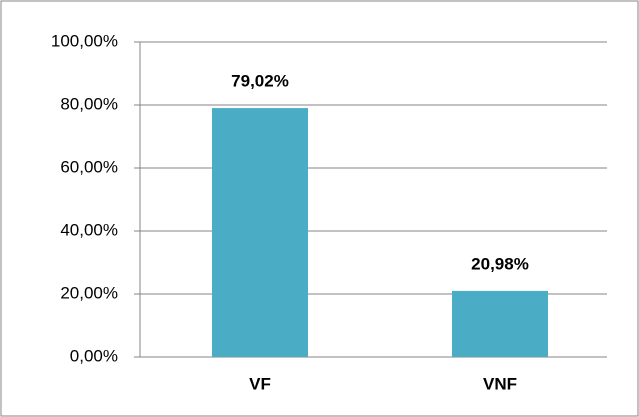  I want to click on y-tick-label: 0,00%, so click(94, 355).